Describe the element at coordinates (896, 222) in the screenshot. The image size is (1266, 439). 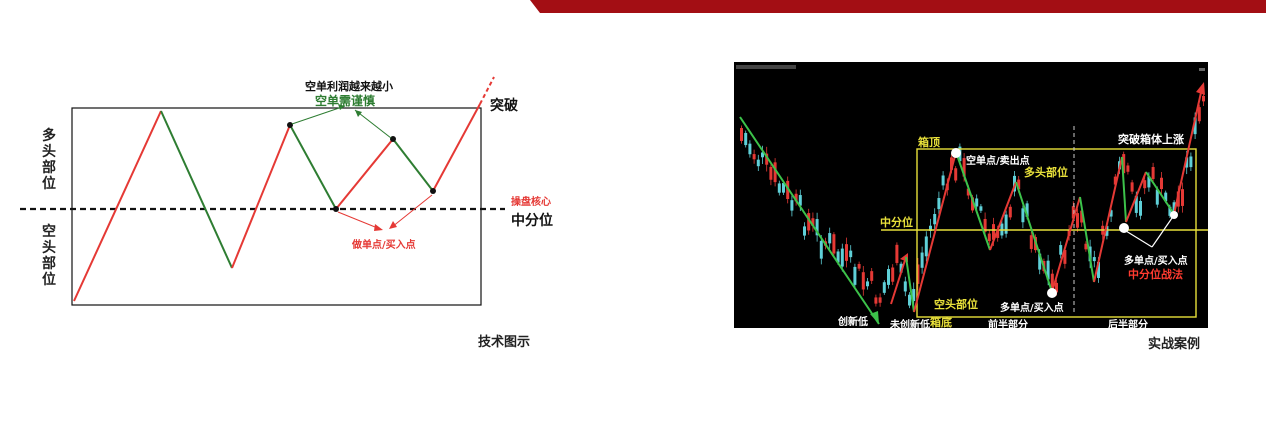
I see `midline-label-panel: 中分位` at that location.